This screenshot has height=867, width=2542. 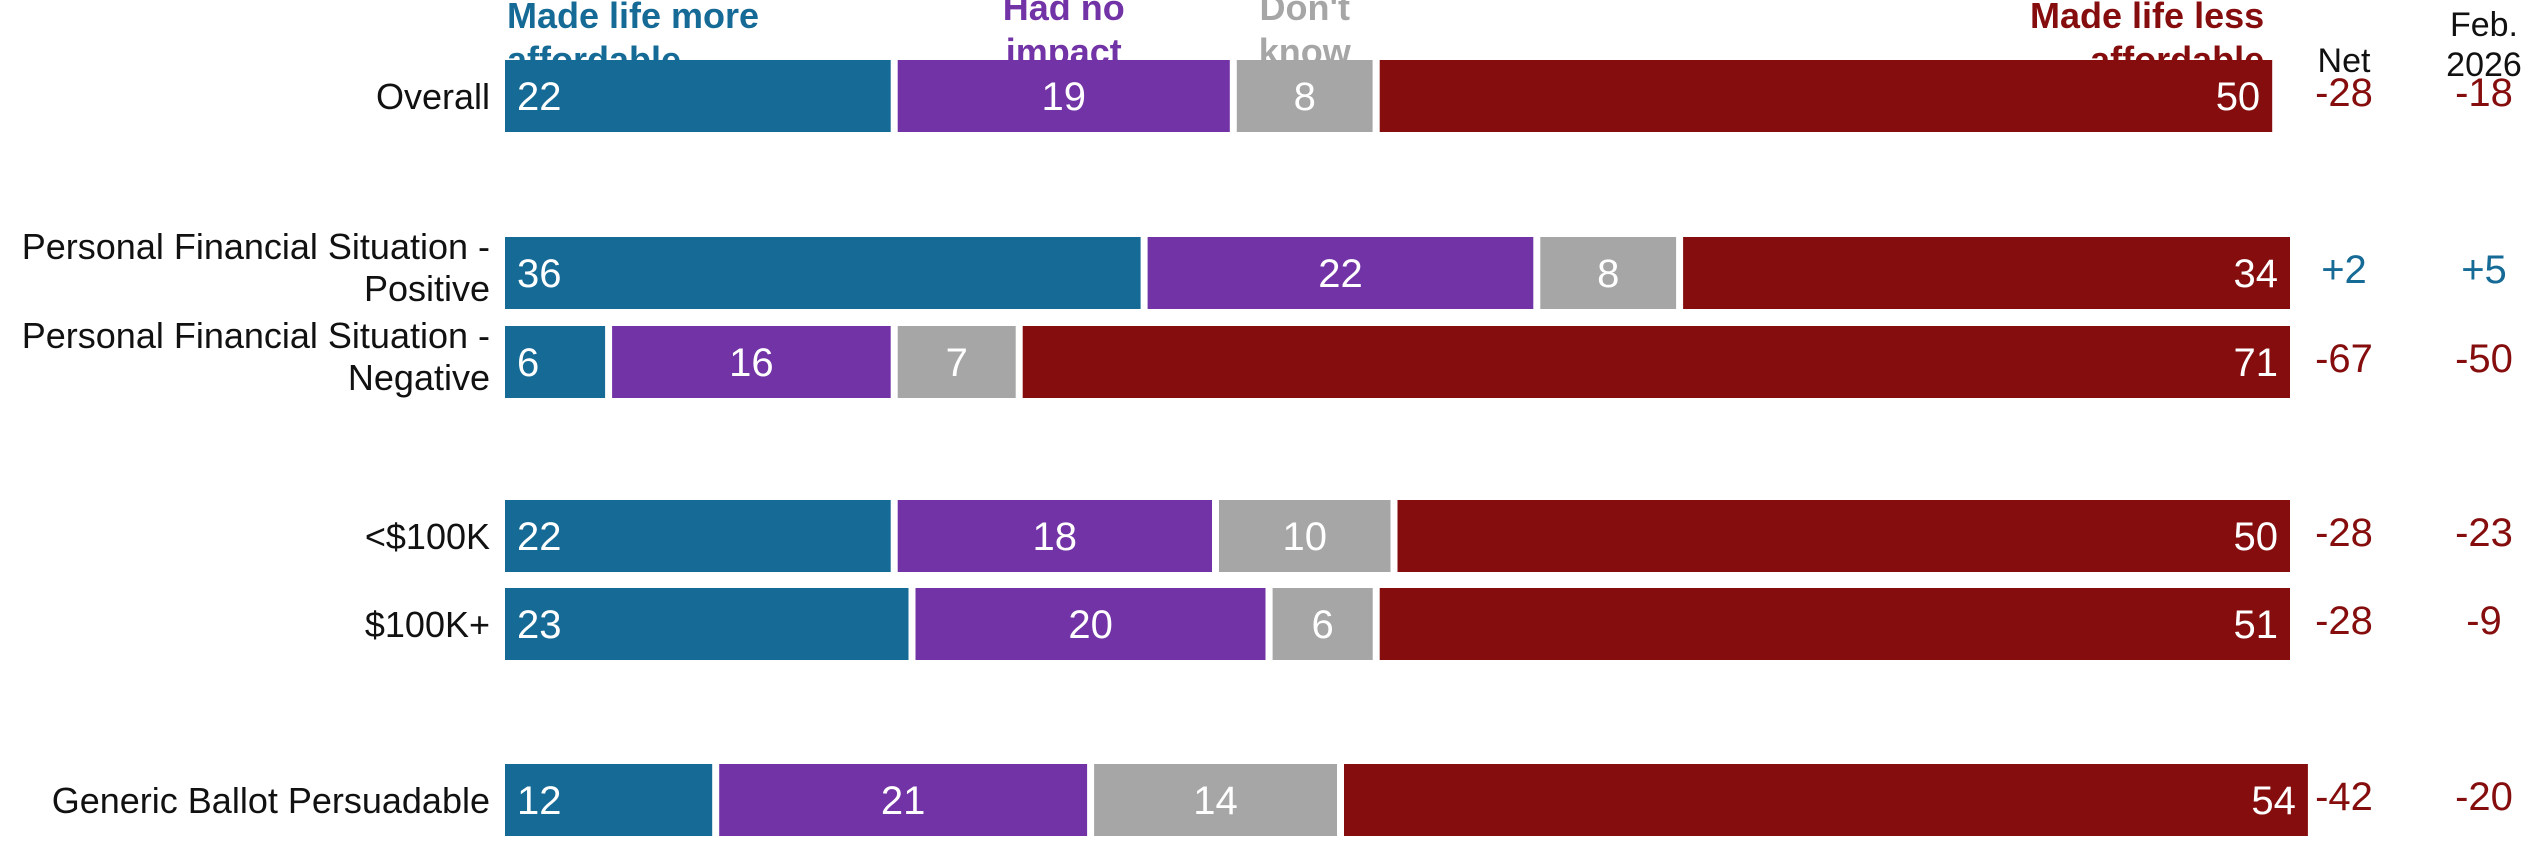 I want to click on legend-less-line: Made life less, so click(x=2147, y=18).